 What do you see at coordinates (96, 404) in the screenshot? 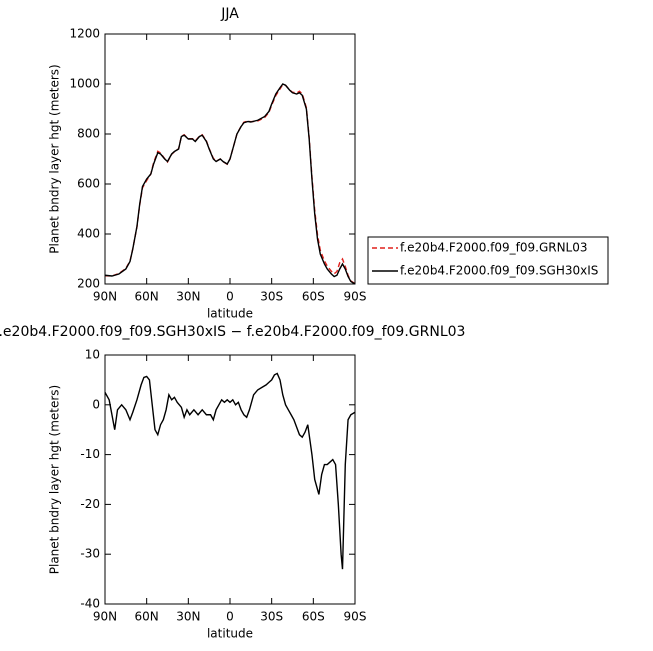
I see `y-tick-label: 0` at bounding box center [96, 404].